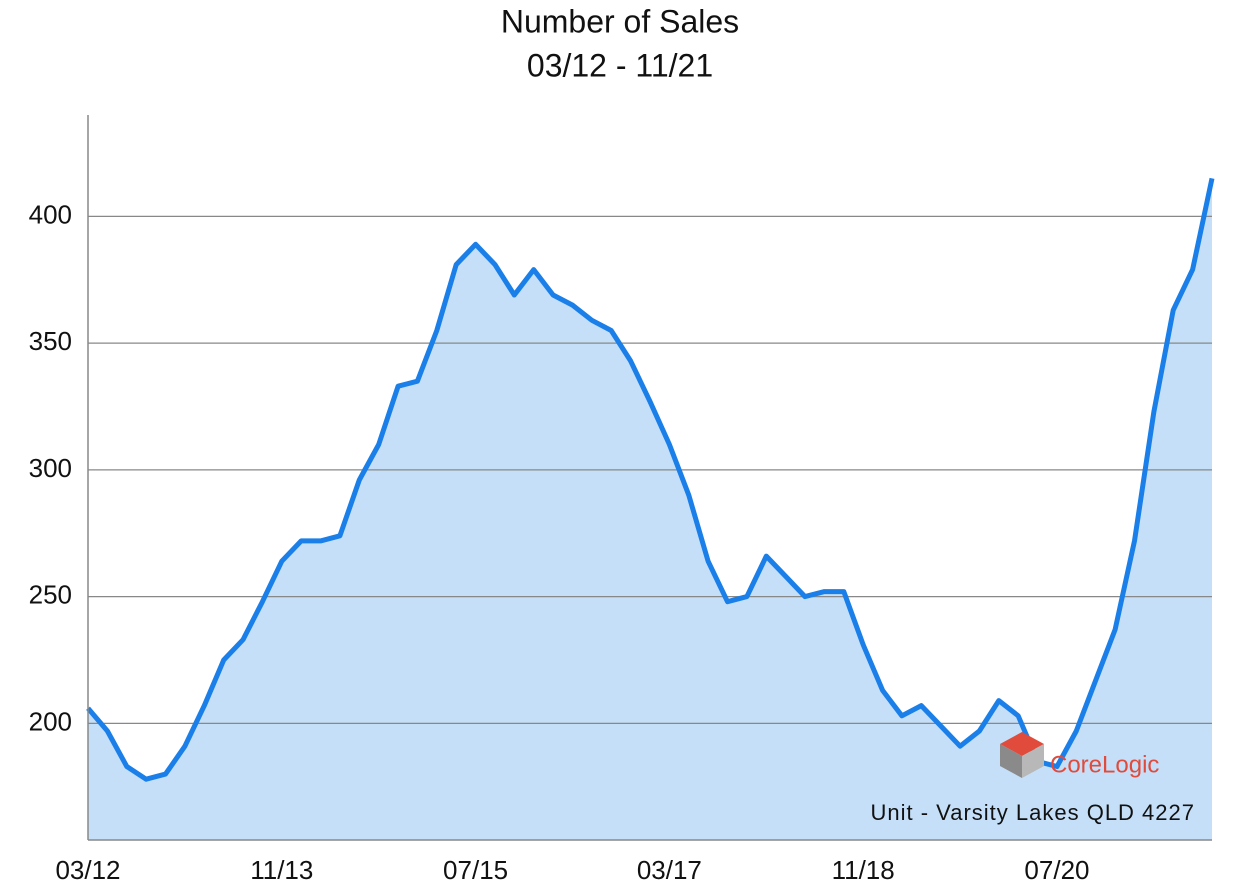 This screenshot has height=891, width=1242. Describe the element at coordinates (87, 870) in the screenshot. I see `x-tick-label: 03/12` at that location.